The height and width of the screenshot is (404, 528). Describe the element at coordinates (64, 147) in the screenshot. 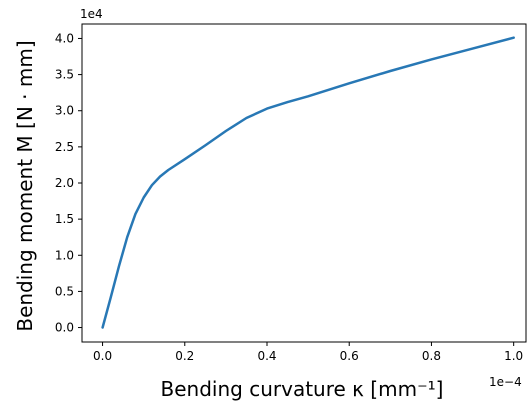

I see `y-tick-label: 2.5` at that location.